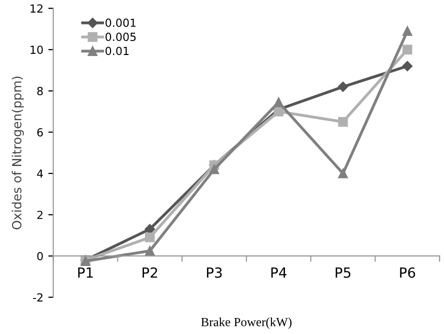 Image resolution: width=444 pixels, height=334 pixels. I want to click on legend-label: 0.001, so click(121, 22).